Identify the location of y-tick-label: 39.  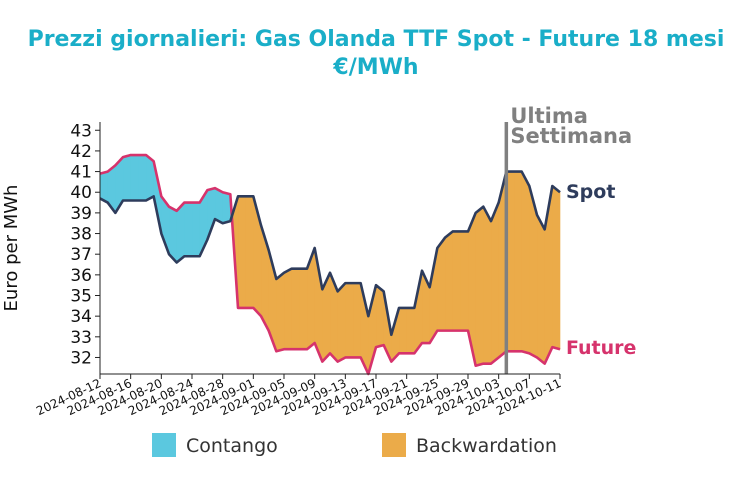
(81, 214).